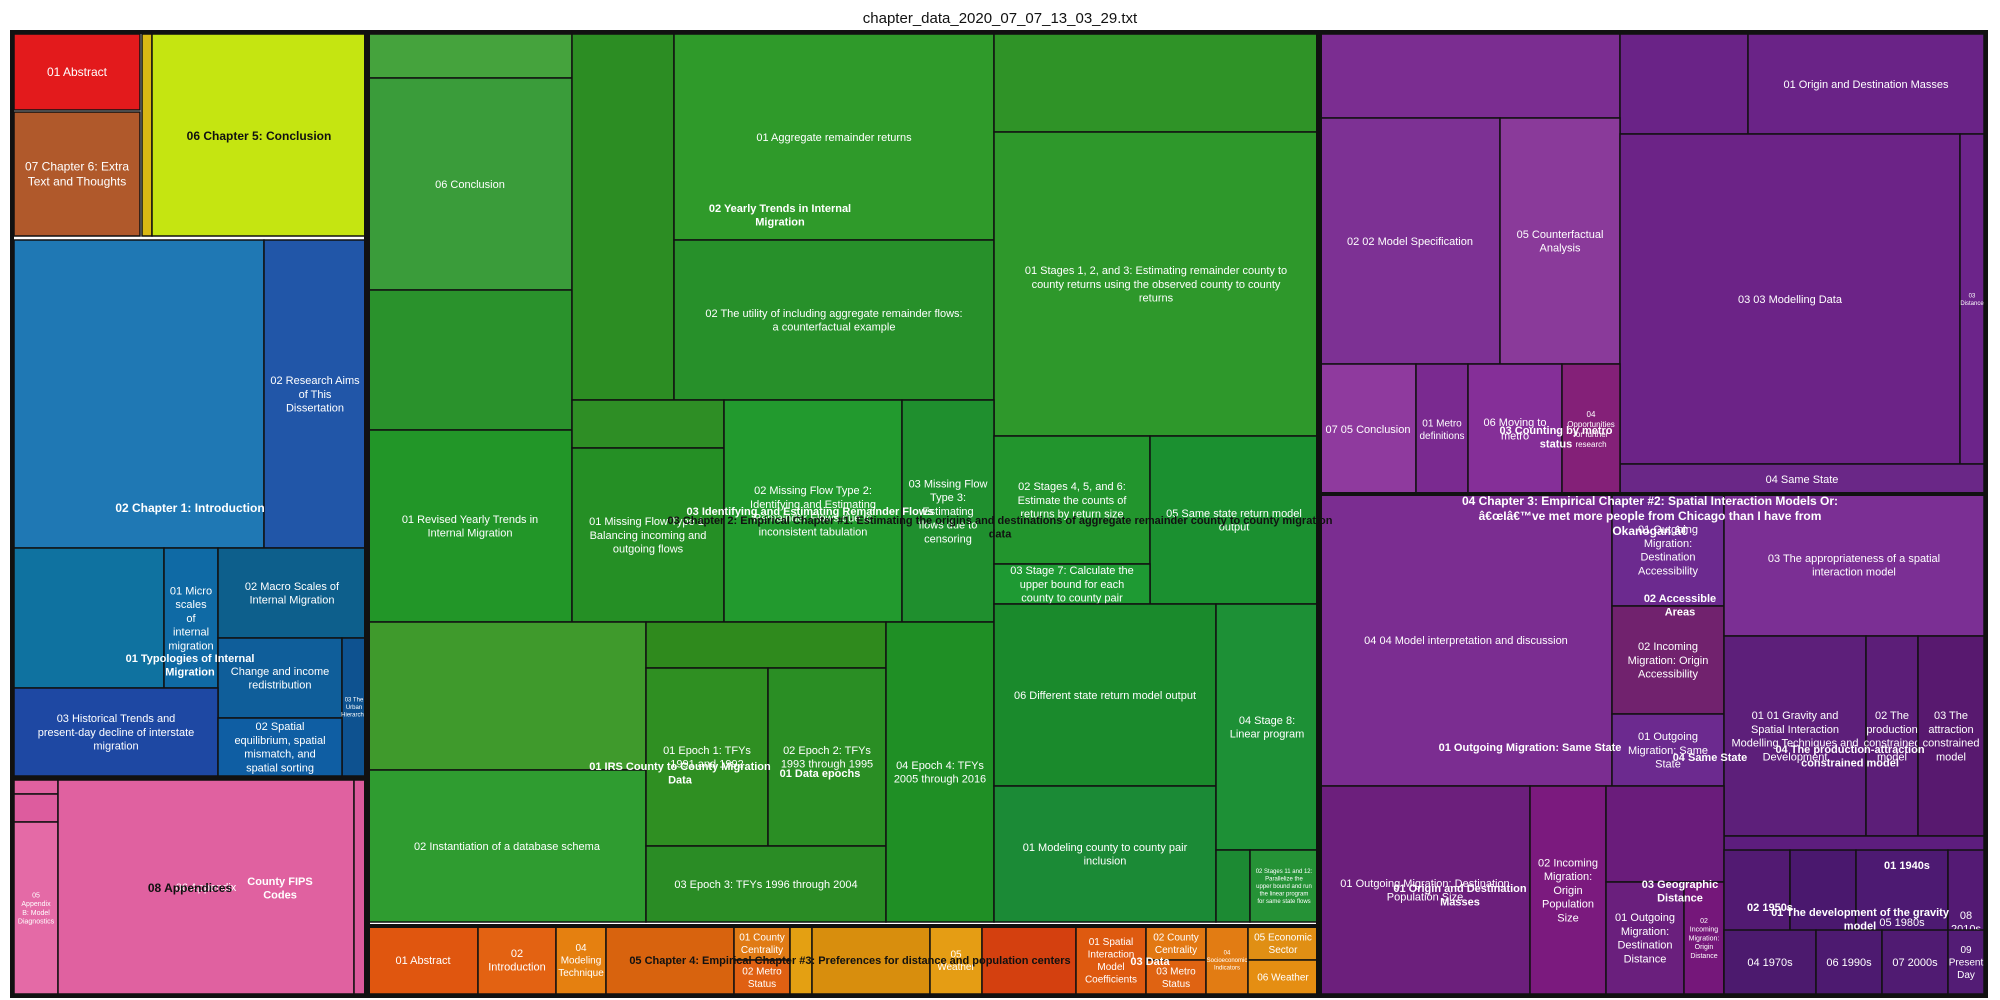  I want to click on treemap-cell-01-abstract, so click(77, 72).